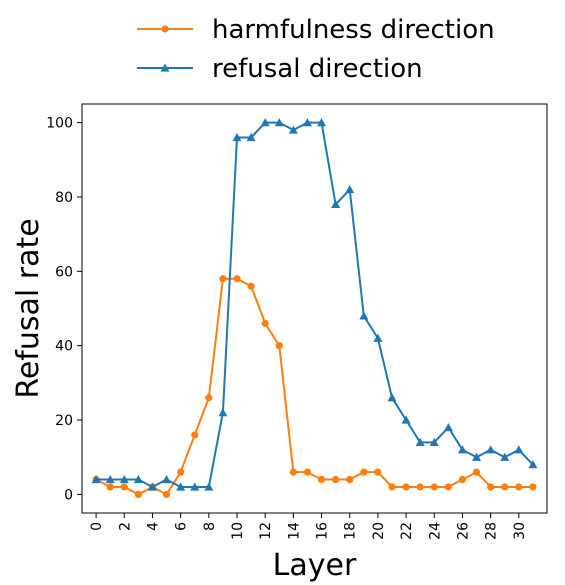 The width and height of the screenshot is (565, 585). What do you see at coordinates (64, 272) in the screenshot?
I see `y-tick-label: 60` at bounding box center [64, 272].